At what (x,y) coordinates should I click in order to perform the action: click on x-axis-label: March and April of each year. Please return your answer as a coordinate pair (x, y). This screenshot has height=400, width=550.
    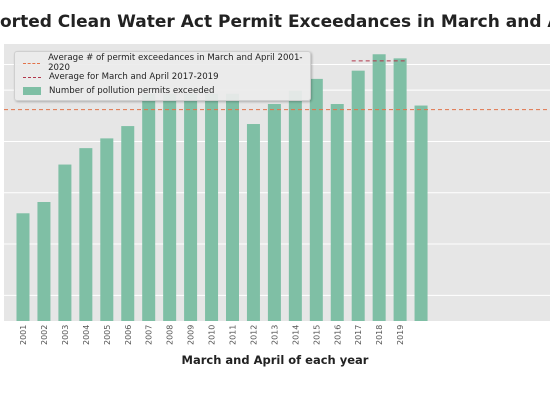
    Looking at the image, I should click on (275, 360).